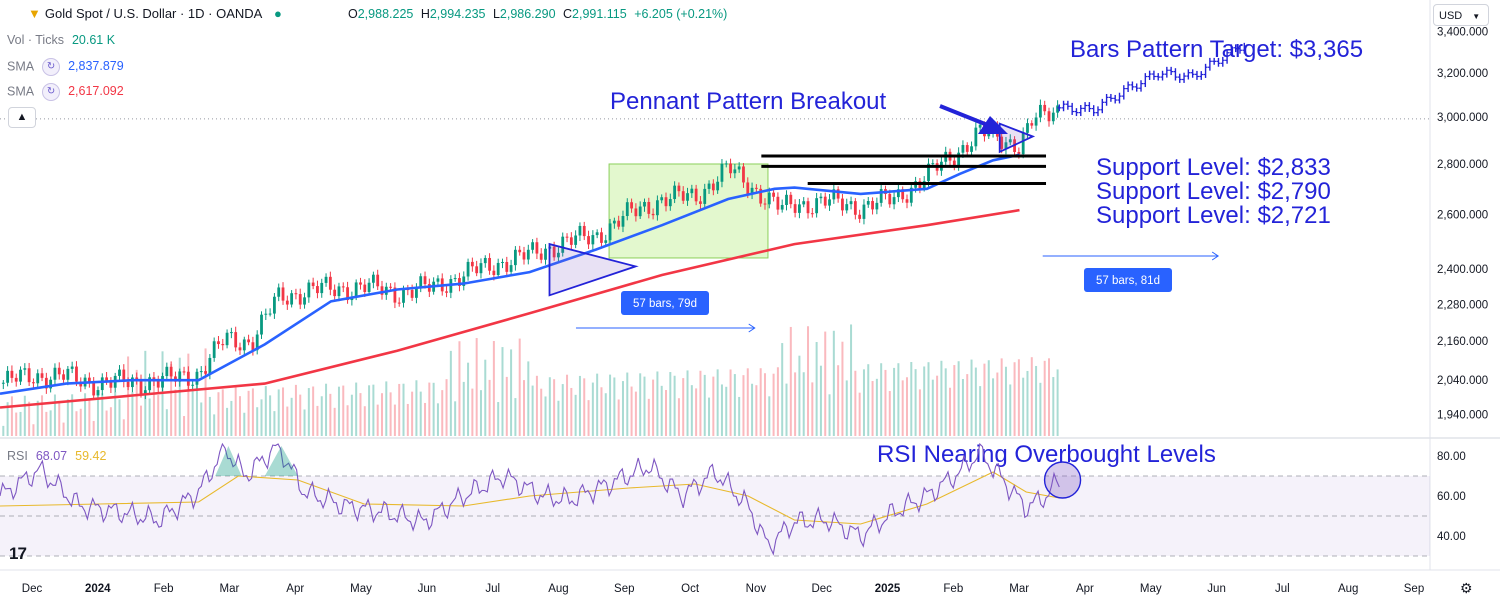 The image size is (1500, 597). I want to click on collapse-indicators-button: ▲, so click(22, 117).